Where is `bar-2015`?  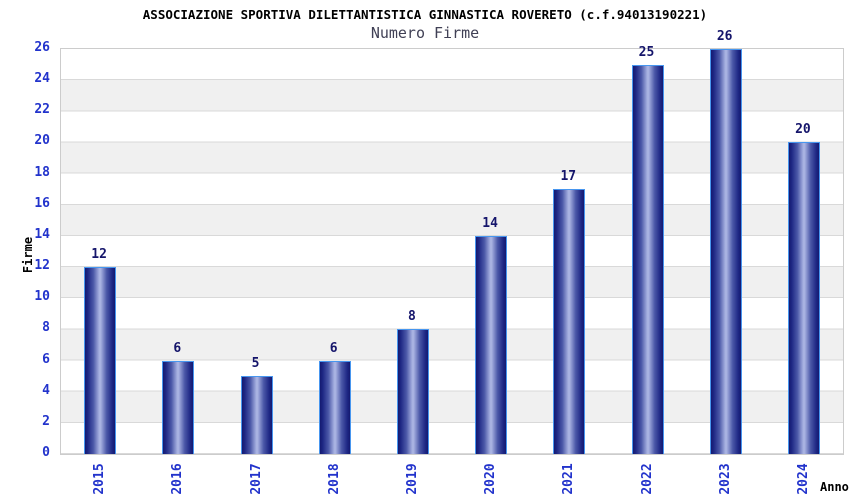 bar-2015 is located at coordinates (100, 360).